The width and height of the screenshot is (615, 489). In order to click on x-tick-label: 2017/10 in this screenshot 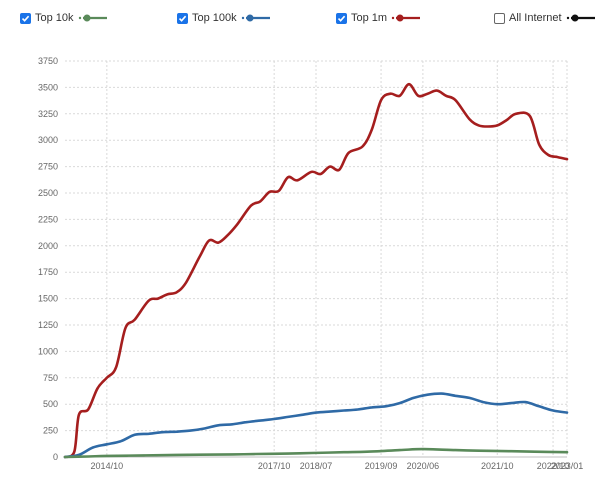, I will do `click(274, 466)`.